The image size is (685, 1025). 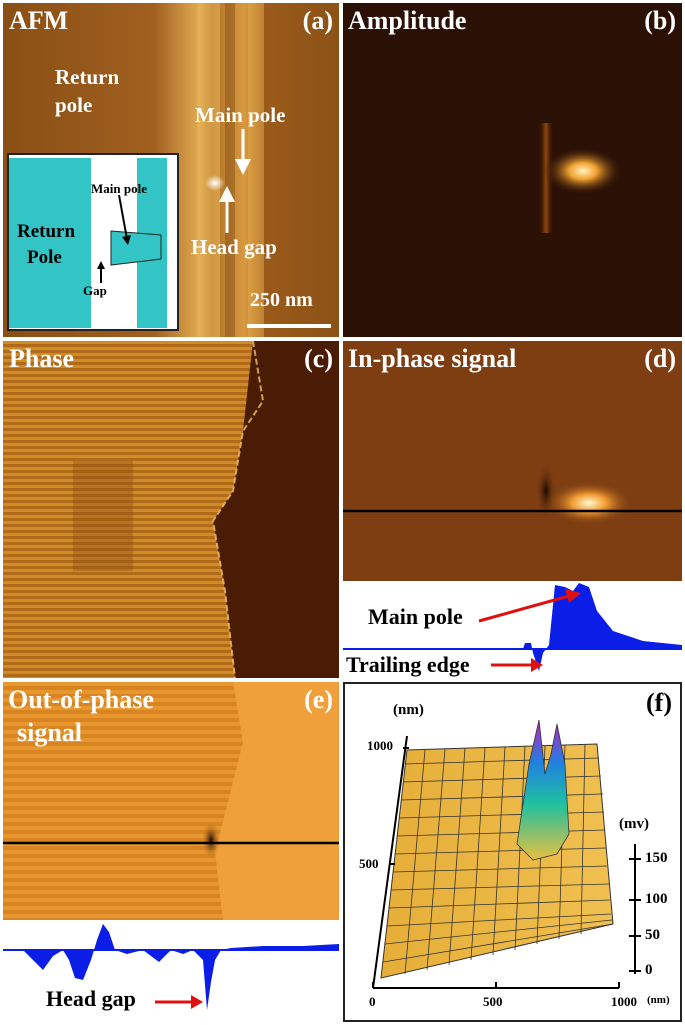 I want to click on x-ticks, so click(x=496, y=985).